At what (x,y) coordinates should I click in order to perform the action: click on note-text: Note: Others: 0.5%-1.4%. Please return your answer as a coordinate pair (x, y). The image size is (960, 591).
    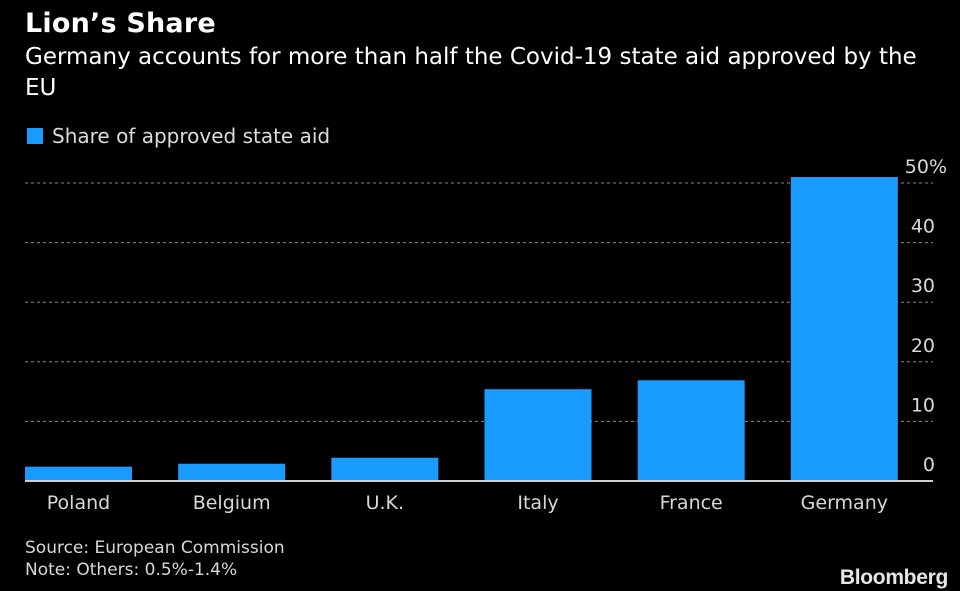
    Looking at the image, I should click on (131, 570).